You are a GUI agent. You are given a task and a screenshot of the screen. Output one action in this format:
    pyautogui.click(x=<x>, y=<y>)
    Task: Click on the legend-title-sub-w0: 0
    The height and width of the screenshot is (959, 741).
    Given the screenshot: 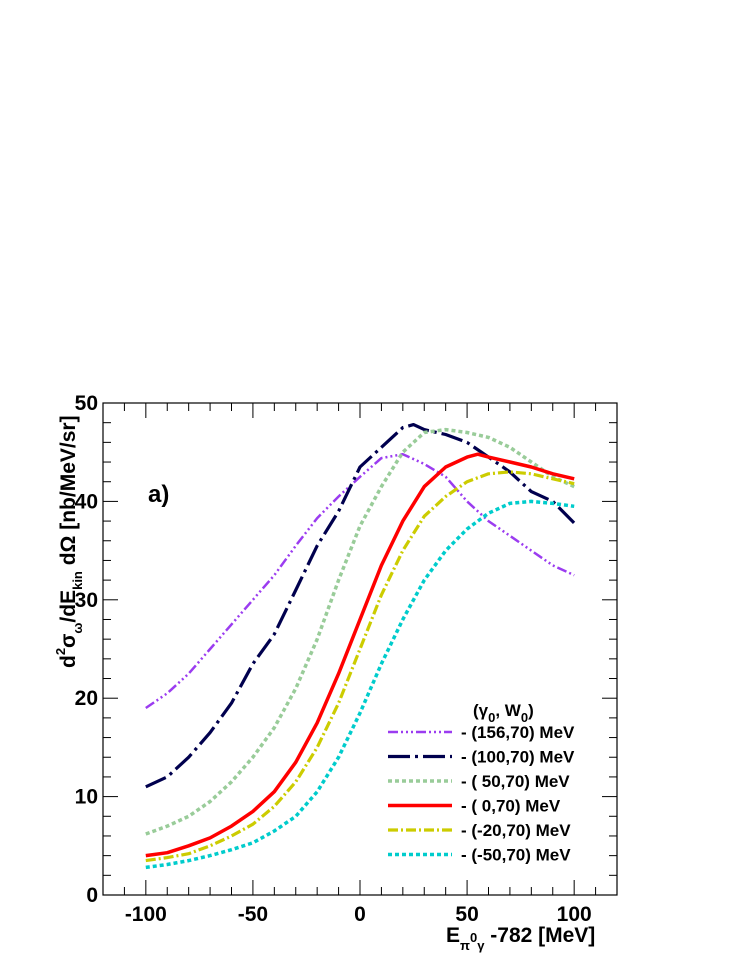 What is the action you would take?
    pyautogui.click(x=524, y=717)
    